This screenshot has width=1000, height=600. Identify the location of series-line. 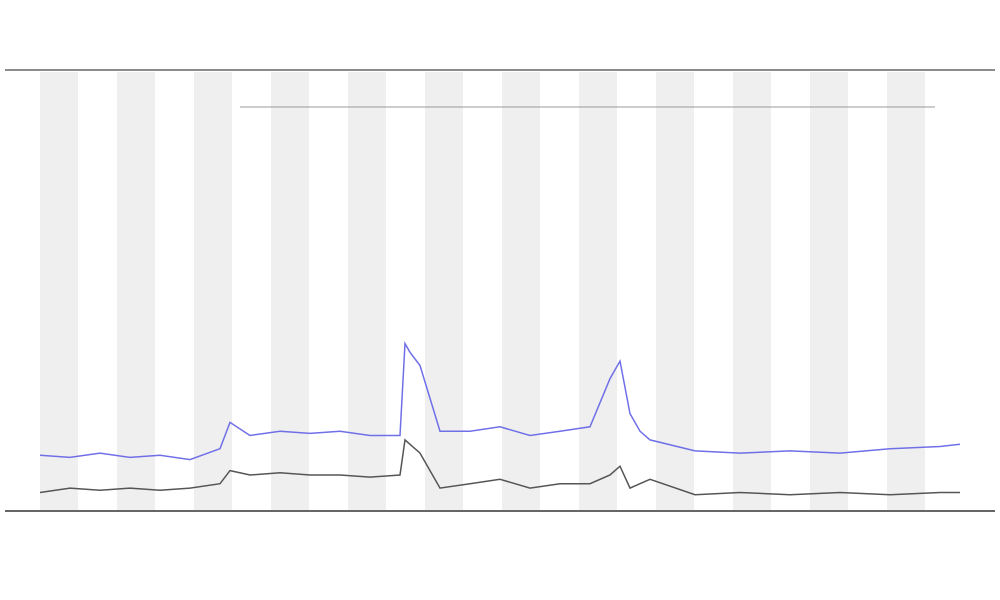
(499, 467).